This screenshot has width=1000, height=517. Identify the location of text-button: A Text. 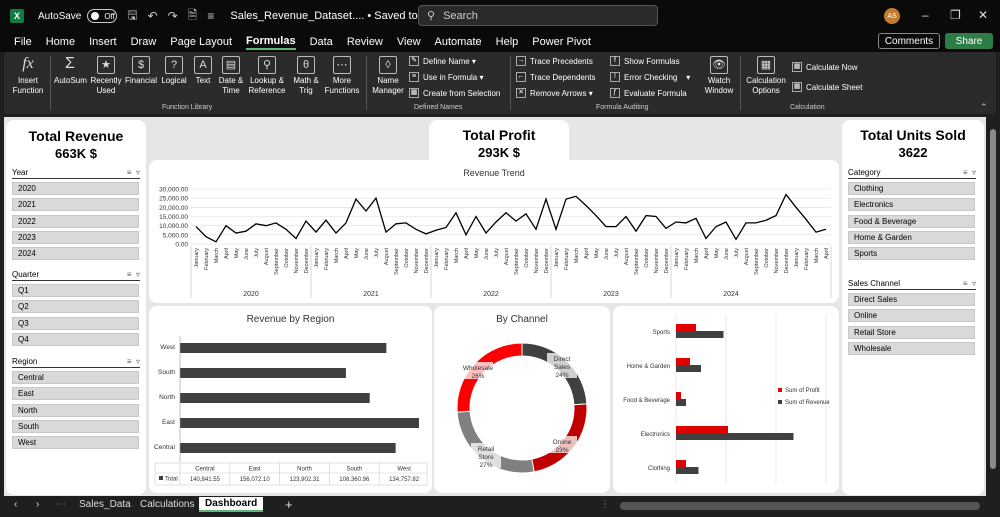
(203, 71).